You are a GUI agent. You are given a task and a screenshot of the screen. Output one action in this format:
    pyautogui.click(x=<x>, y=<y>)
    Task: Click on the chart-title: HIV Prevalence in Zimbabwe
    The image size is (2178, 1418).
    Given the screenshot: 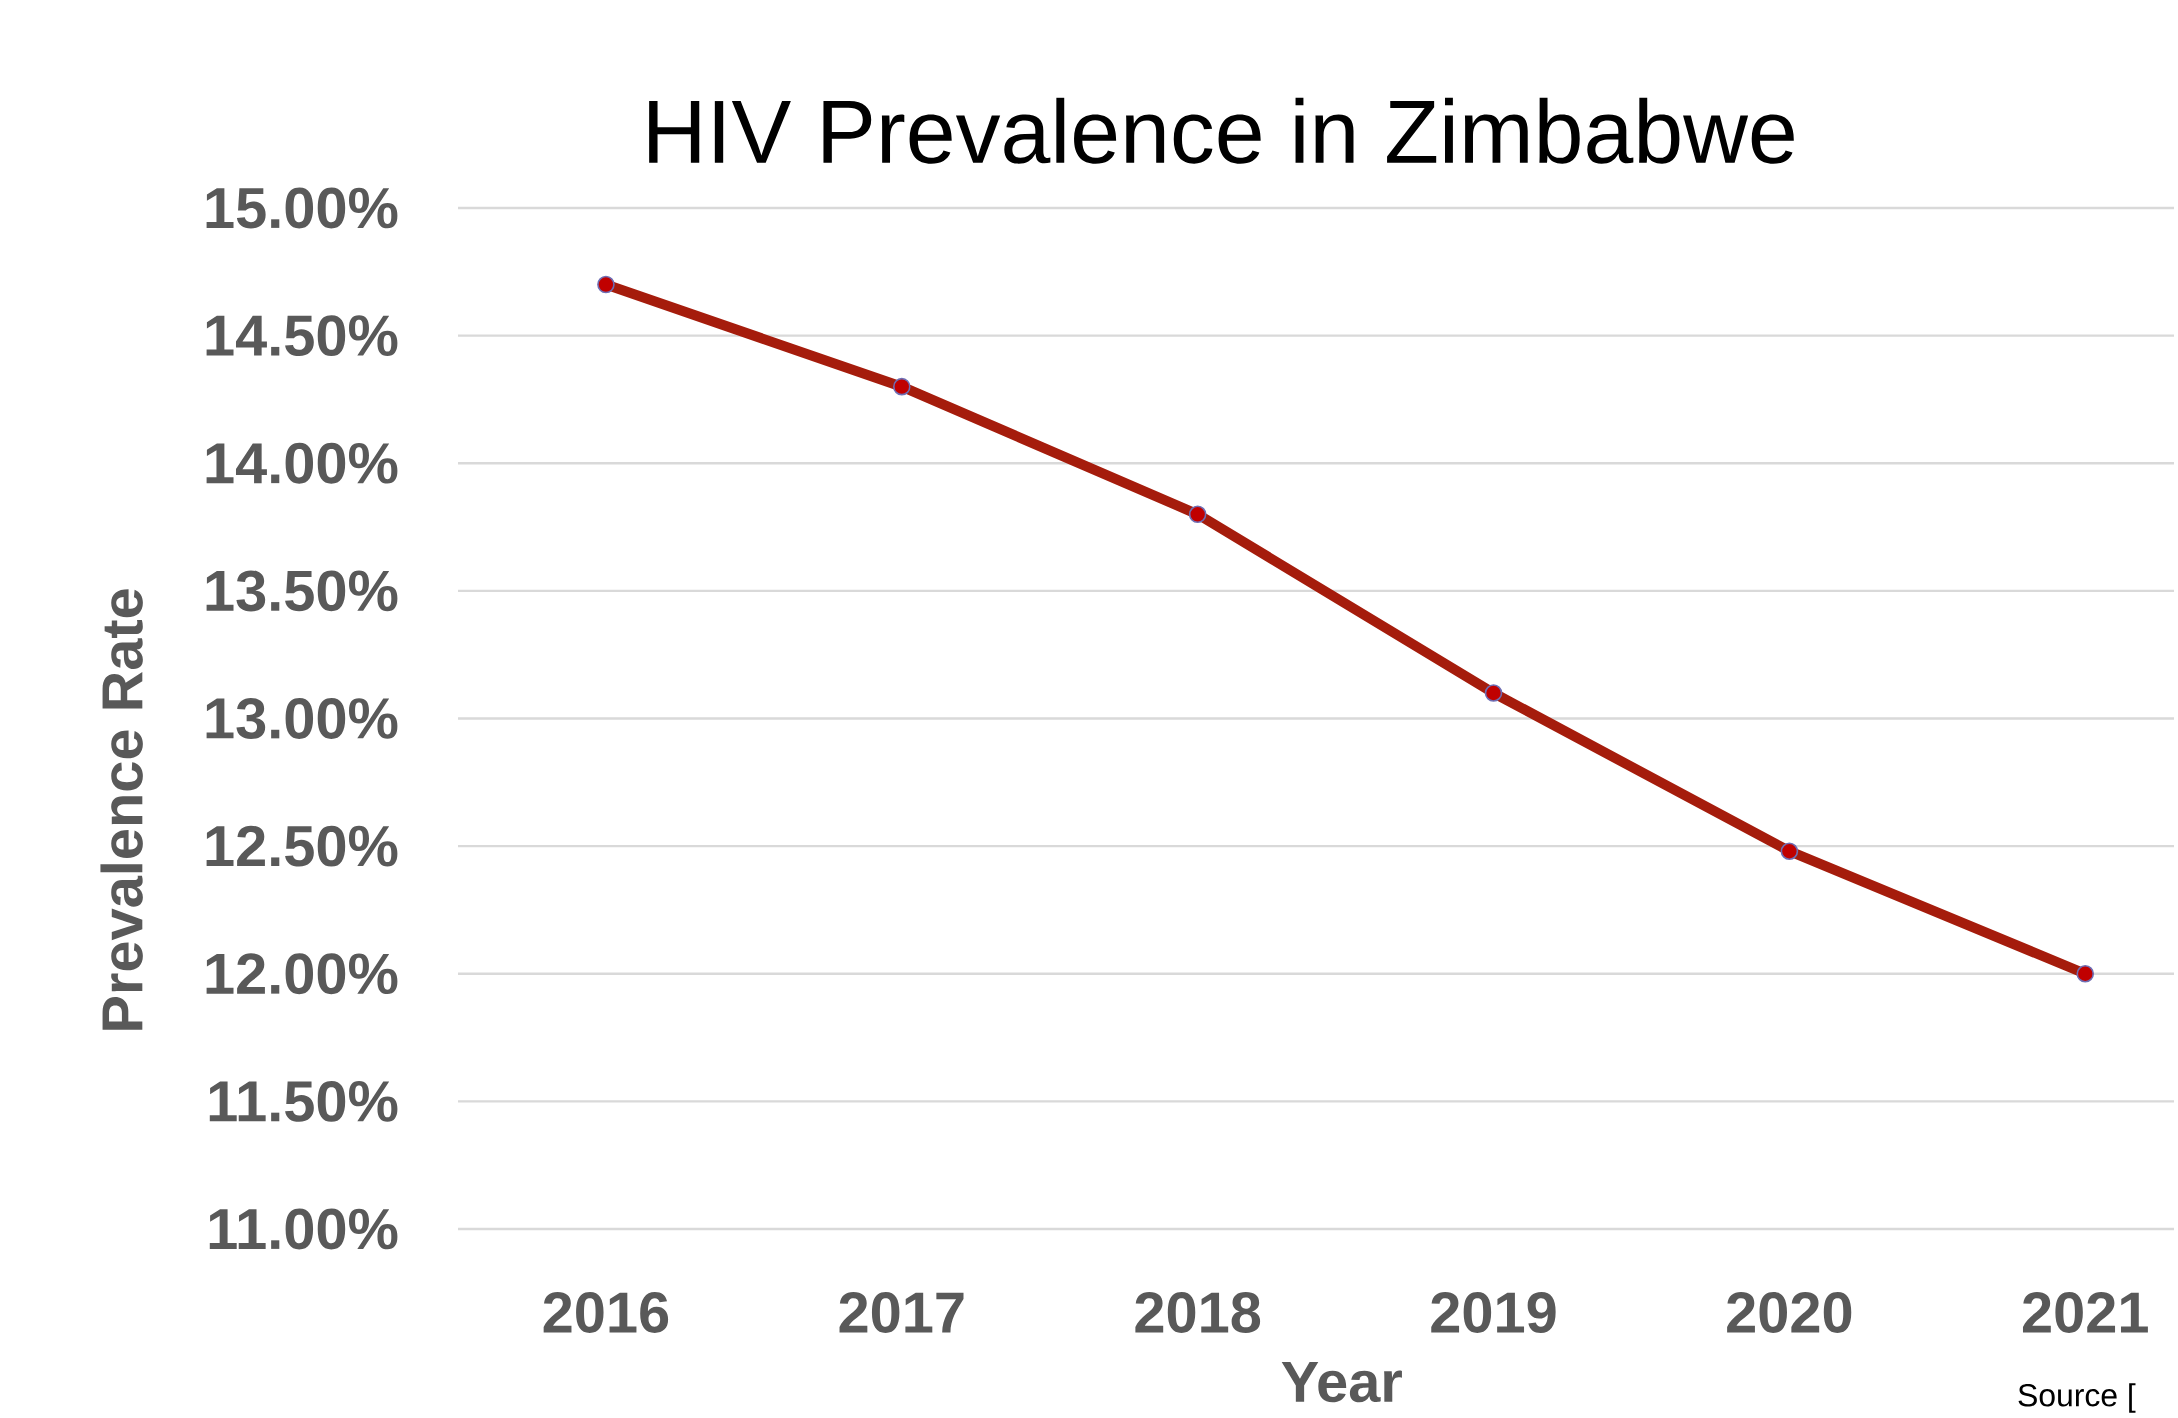 What is the action you would take?
    pyautogui.click(x=1221, y=130)
    